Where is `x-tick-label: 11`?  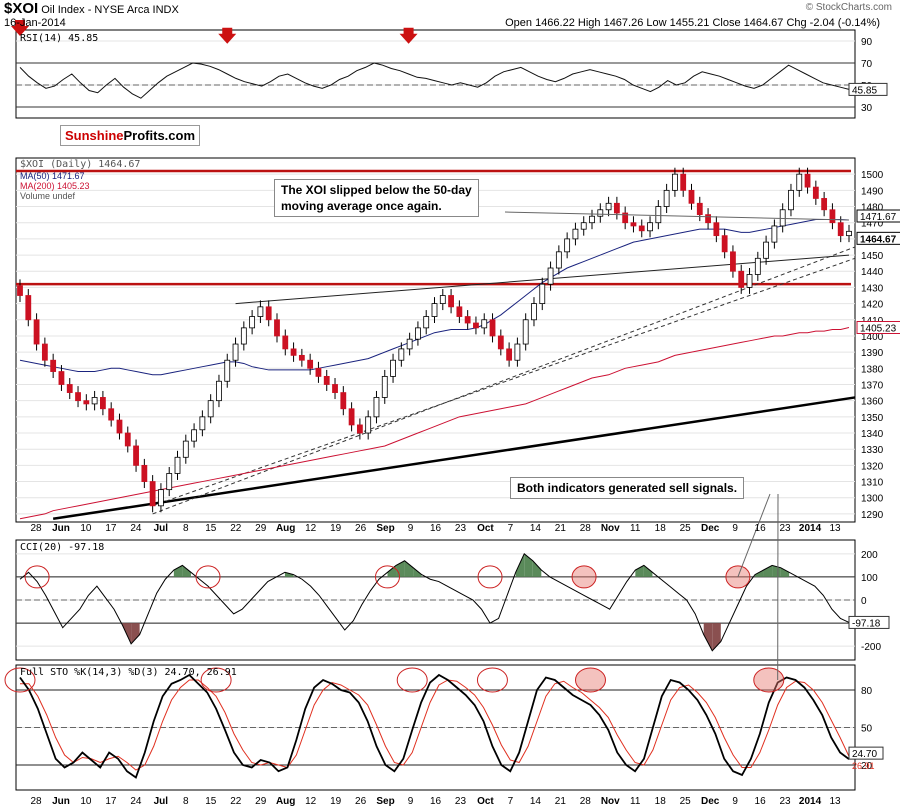 x-tick-label: 11 is located at coordinates (635, 528).